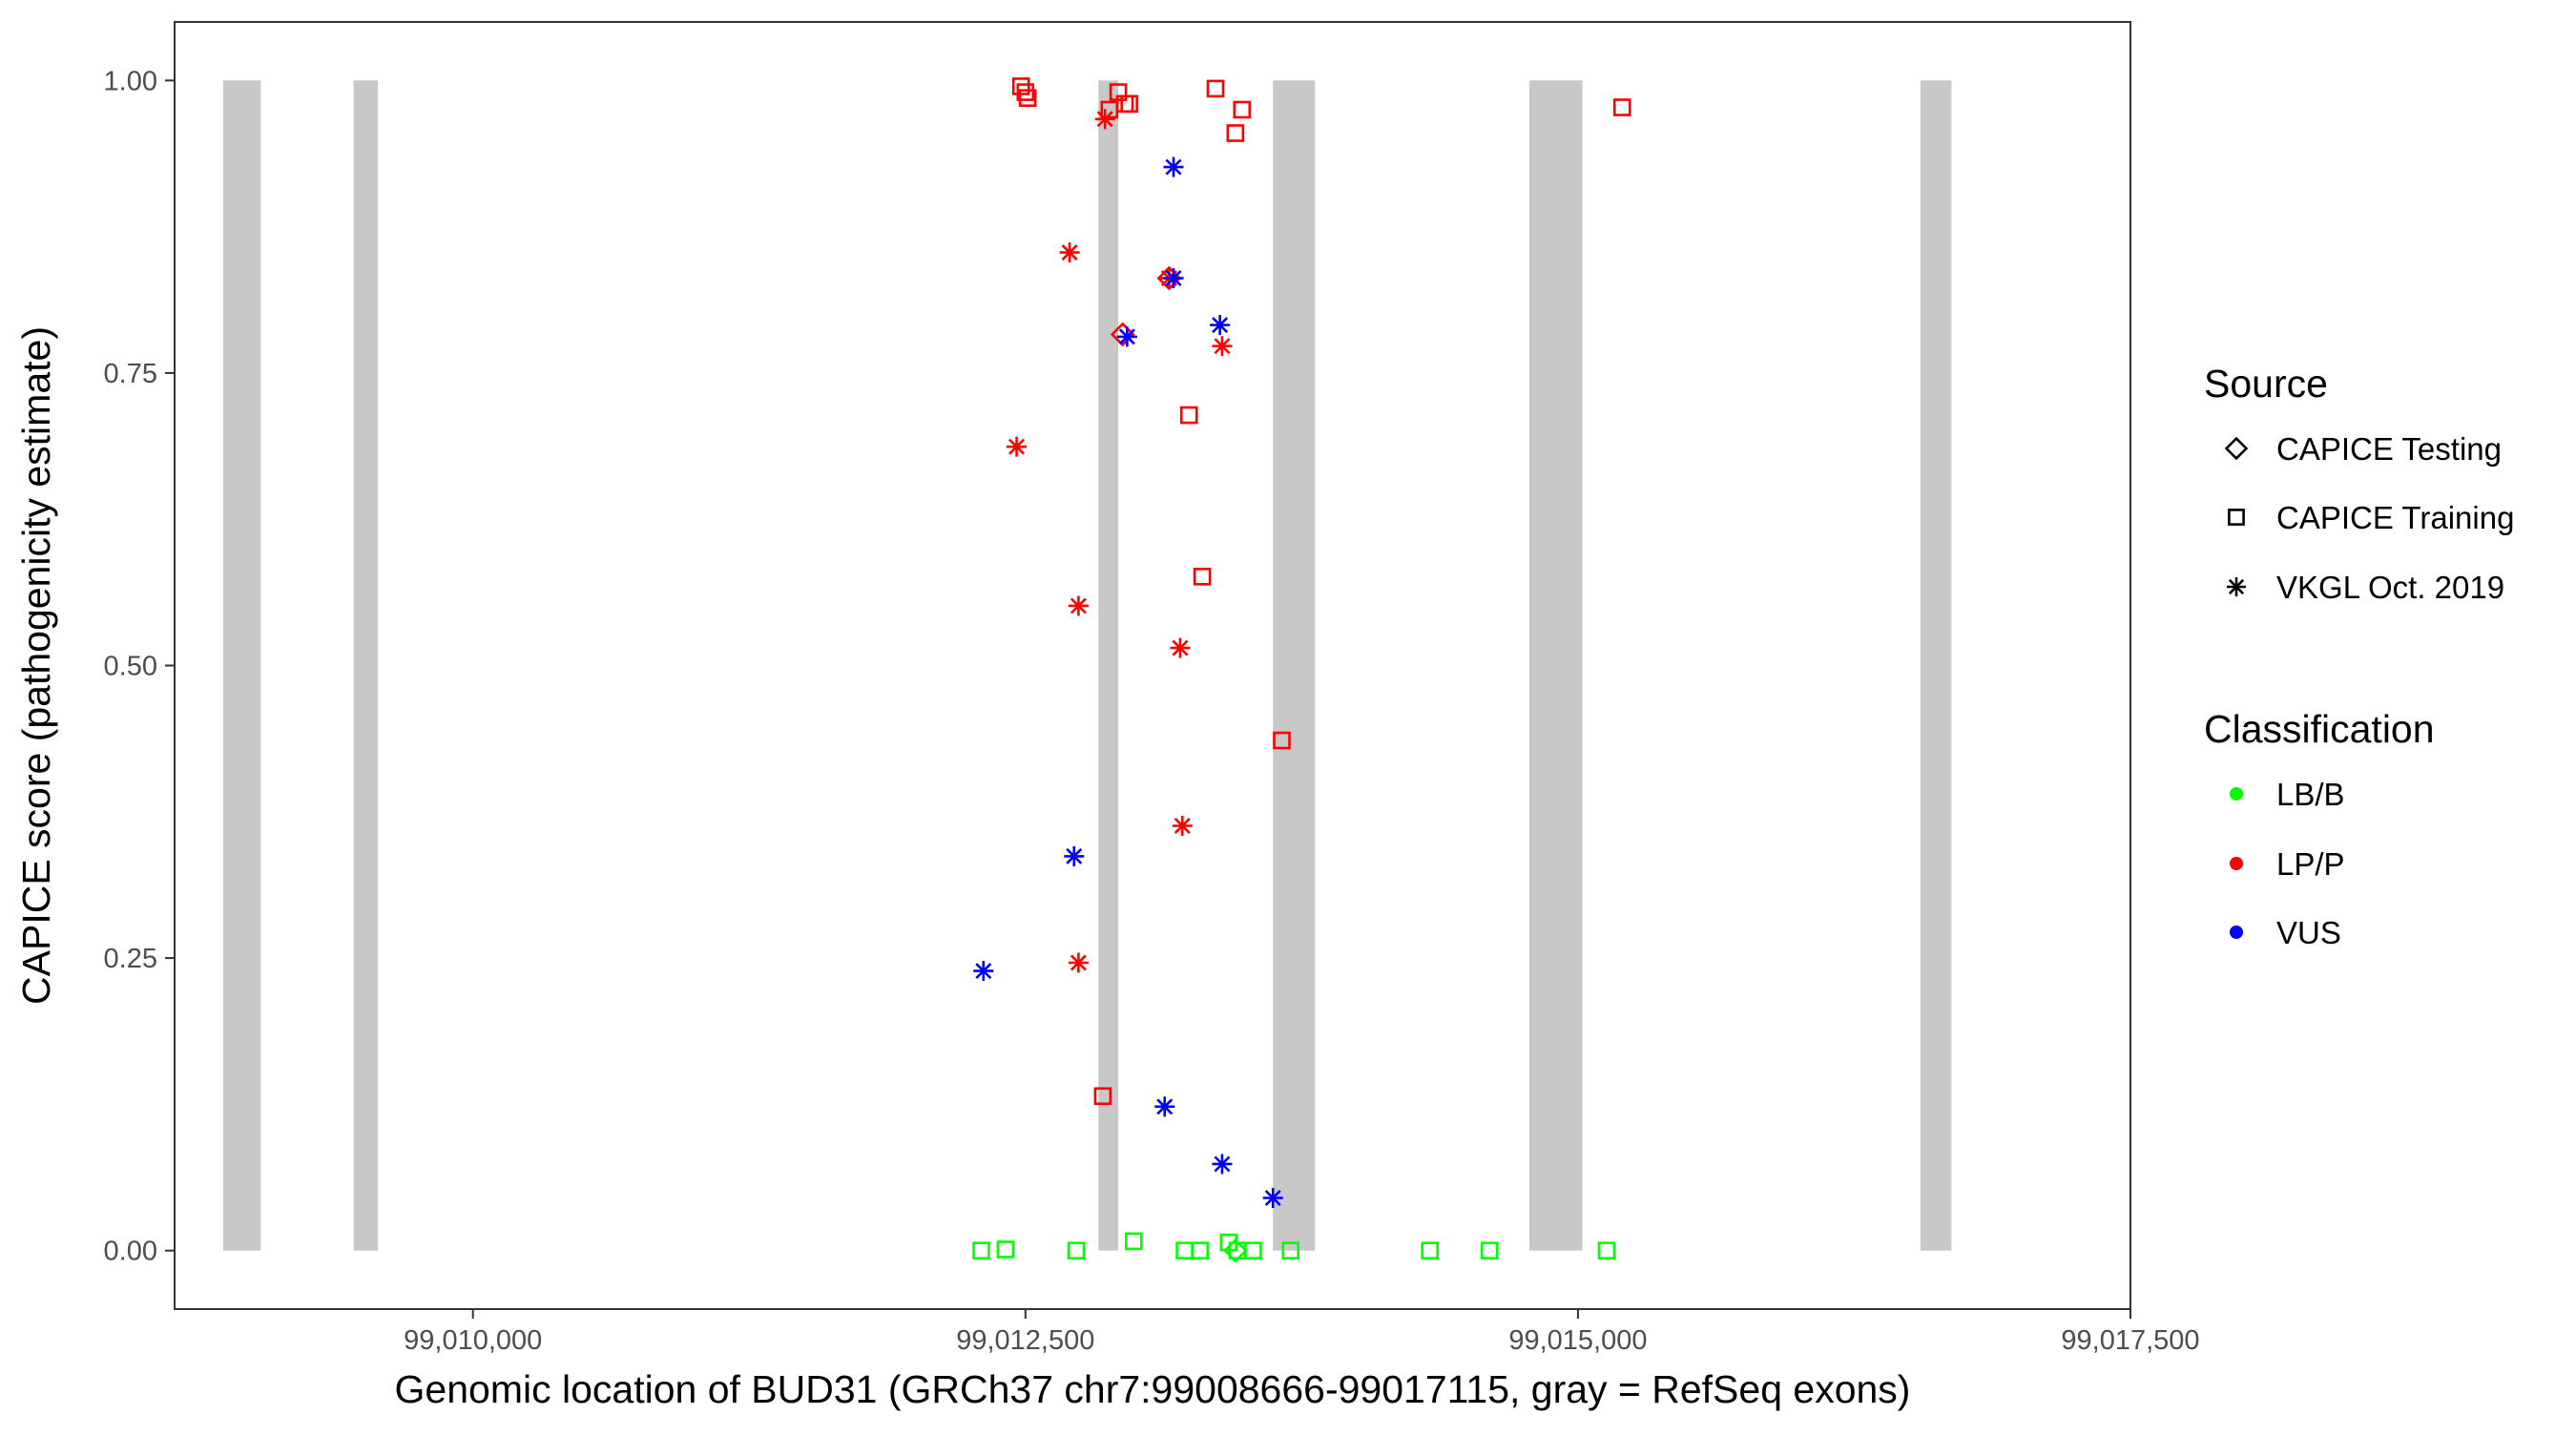  Describe the element at coordinates (2395, 517) in the screenshot. I see `legend-source-label: CAPICE Training` at that location.